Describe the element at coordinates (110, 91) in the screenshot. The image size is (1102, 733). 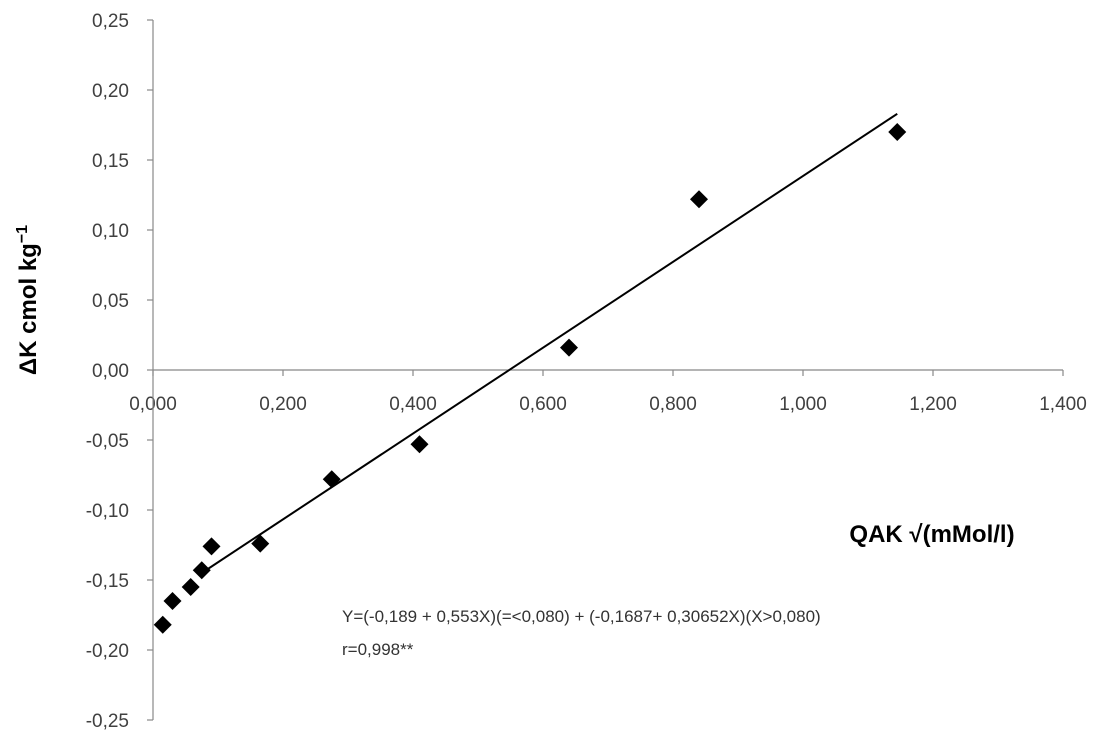
I see `y-tick-label: 0,20` at that location.